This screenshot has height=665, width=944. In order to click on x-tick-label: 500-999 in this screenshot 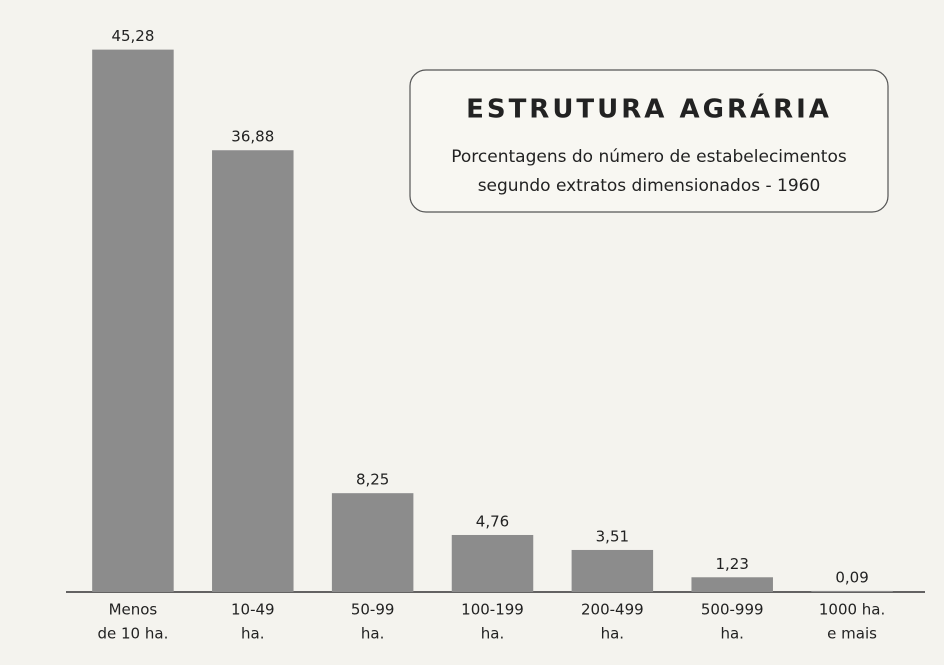, I will do `click(732, 610)`.